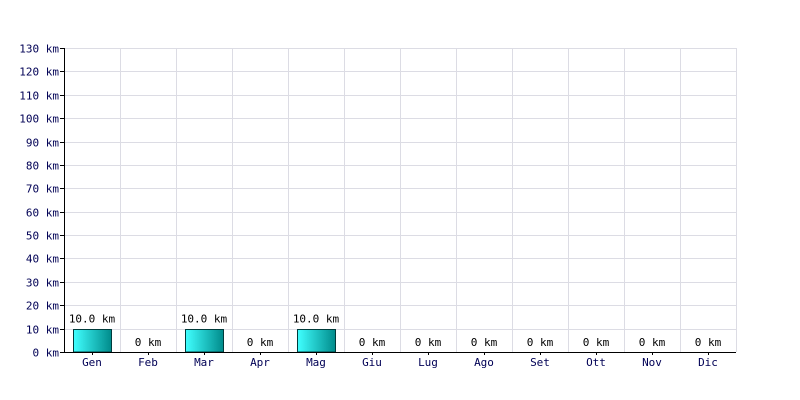  Describe the element at coordinates (708, 362) in the screenshot. I see `x-tick-label: Dic` at that location.